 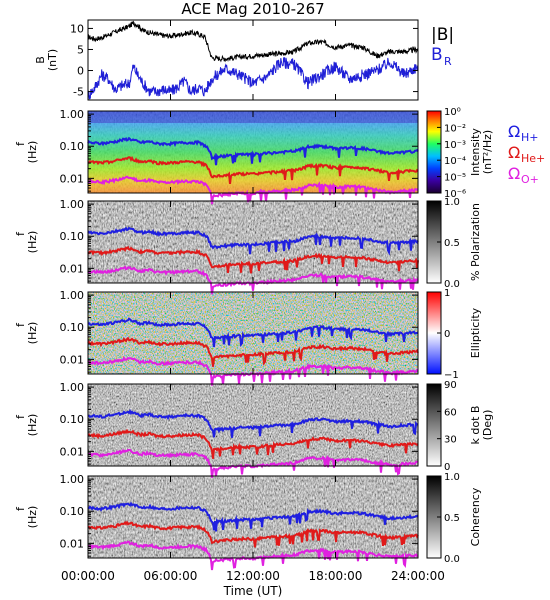 I want to click on ellipticity-y-tick-label: 1.00, so click(x=72, y=295).